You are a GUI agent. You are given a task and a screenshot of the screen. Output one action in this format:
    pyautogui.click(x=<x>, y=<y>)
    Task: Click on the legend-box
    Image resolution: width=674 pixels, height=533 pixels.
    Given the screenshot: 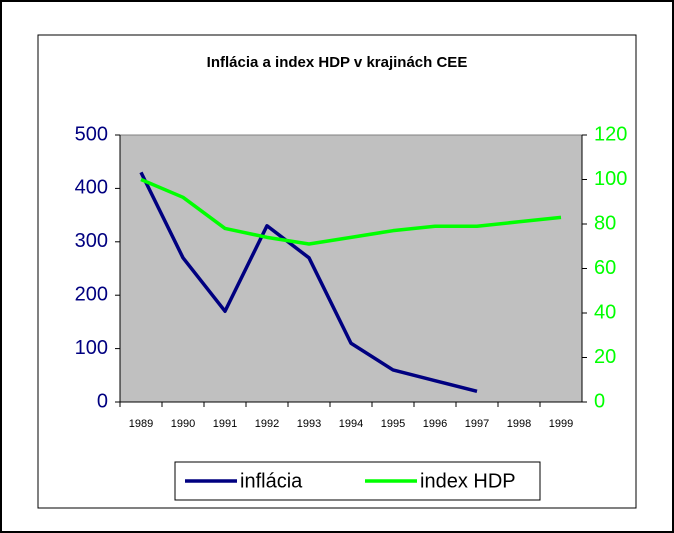 What is the action you would take?
    pyautogui.click(x=357, y=481)
    